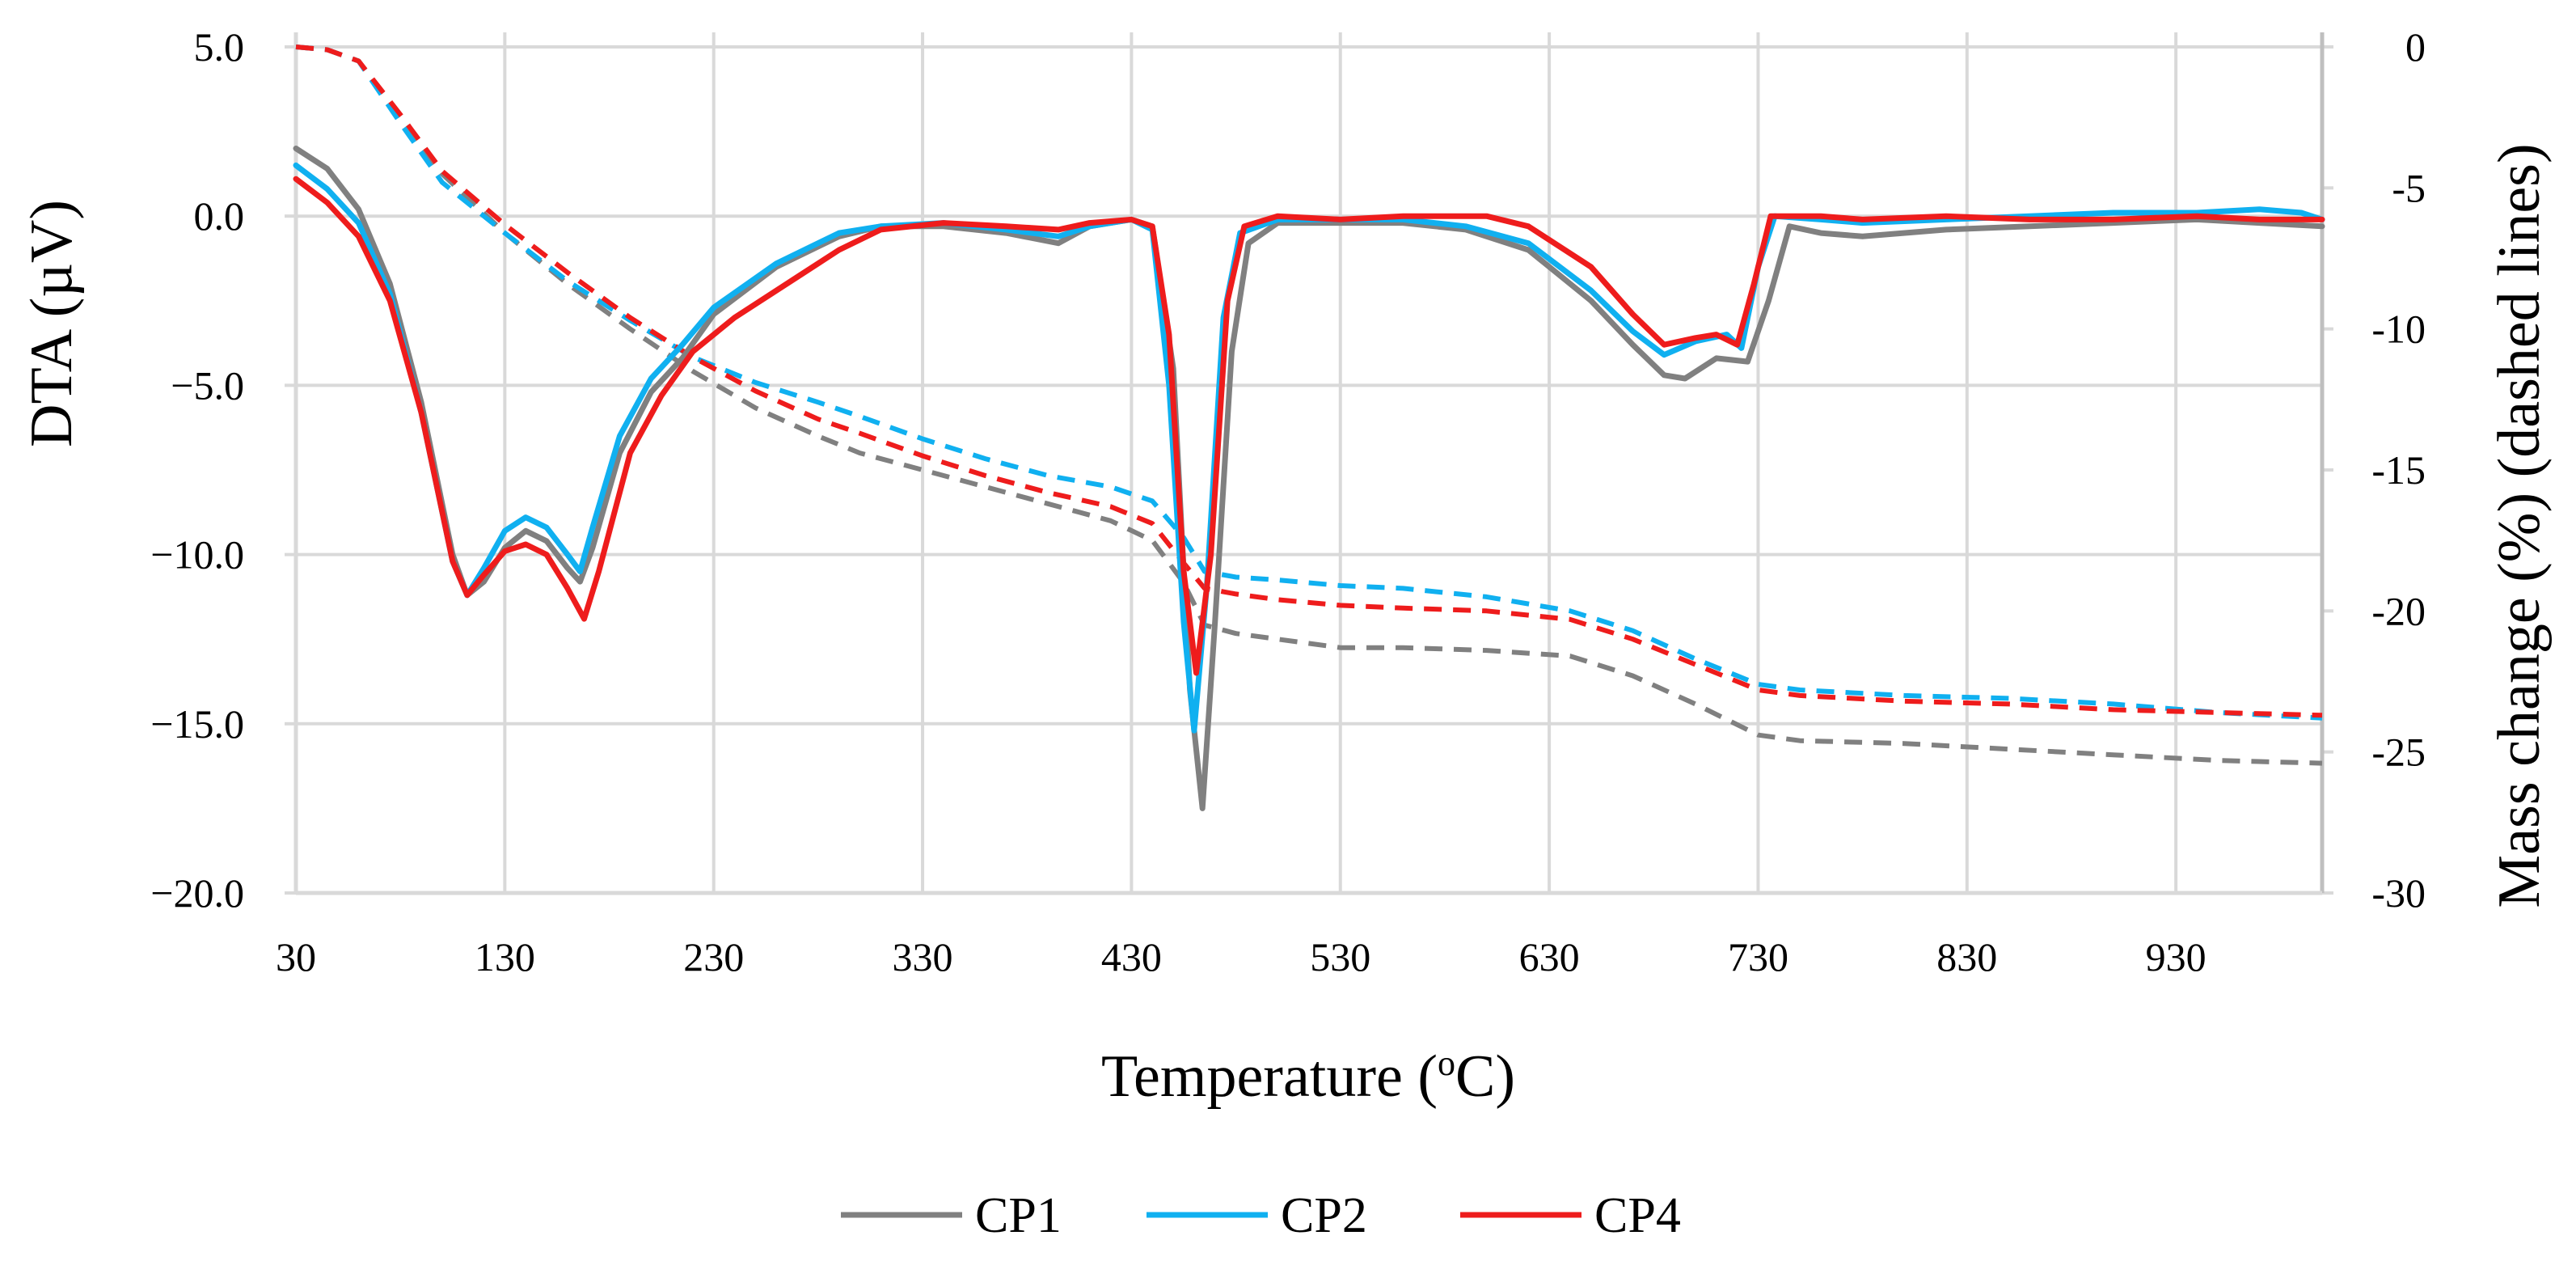  I want to click on x-tick-label: 730, so click(1758, 957).